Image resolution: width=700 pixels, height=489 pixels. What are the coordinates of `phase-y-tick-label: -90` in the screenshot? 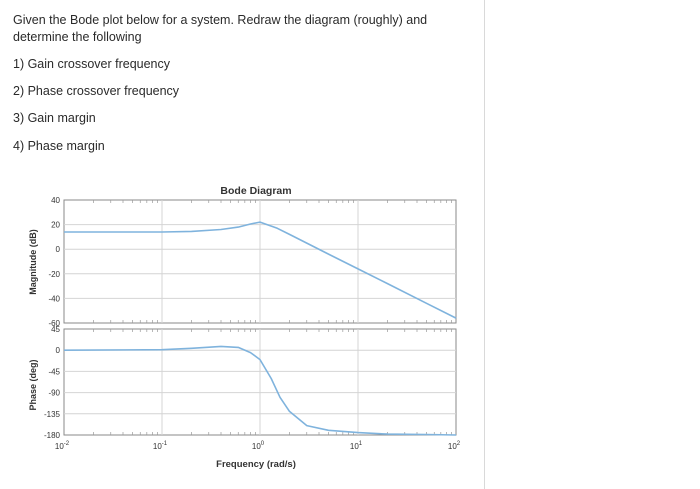 It's located at (54, 393).